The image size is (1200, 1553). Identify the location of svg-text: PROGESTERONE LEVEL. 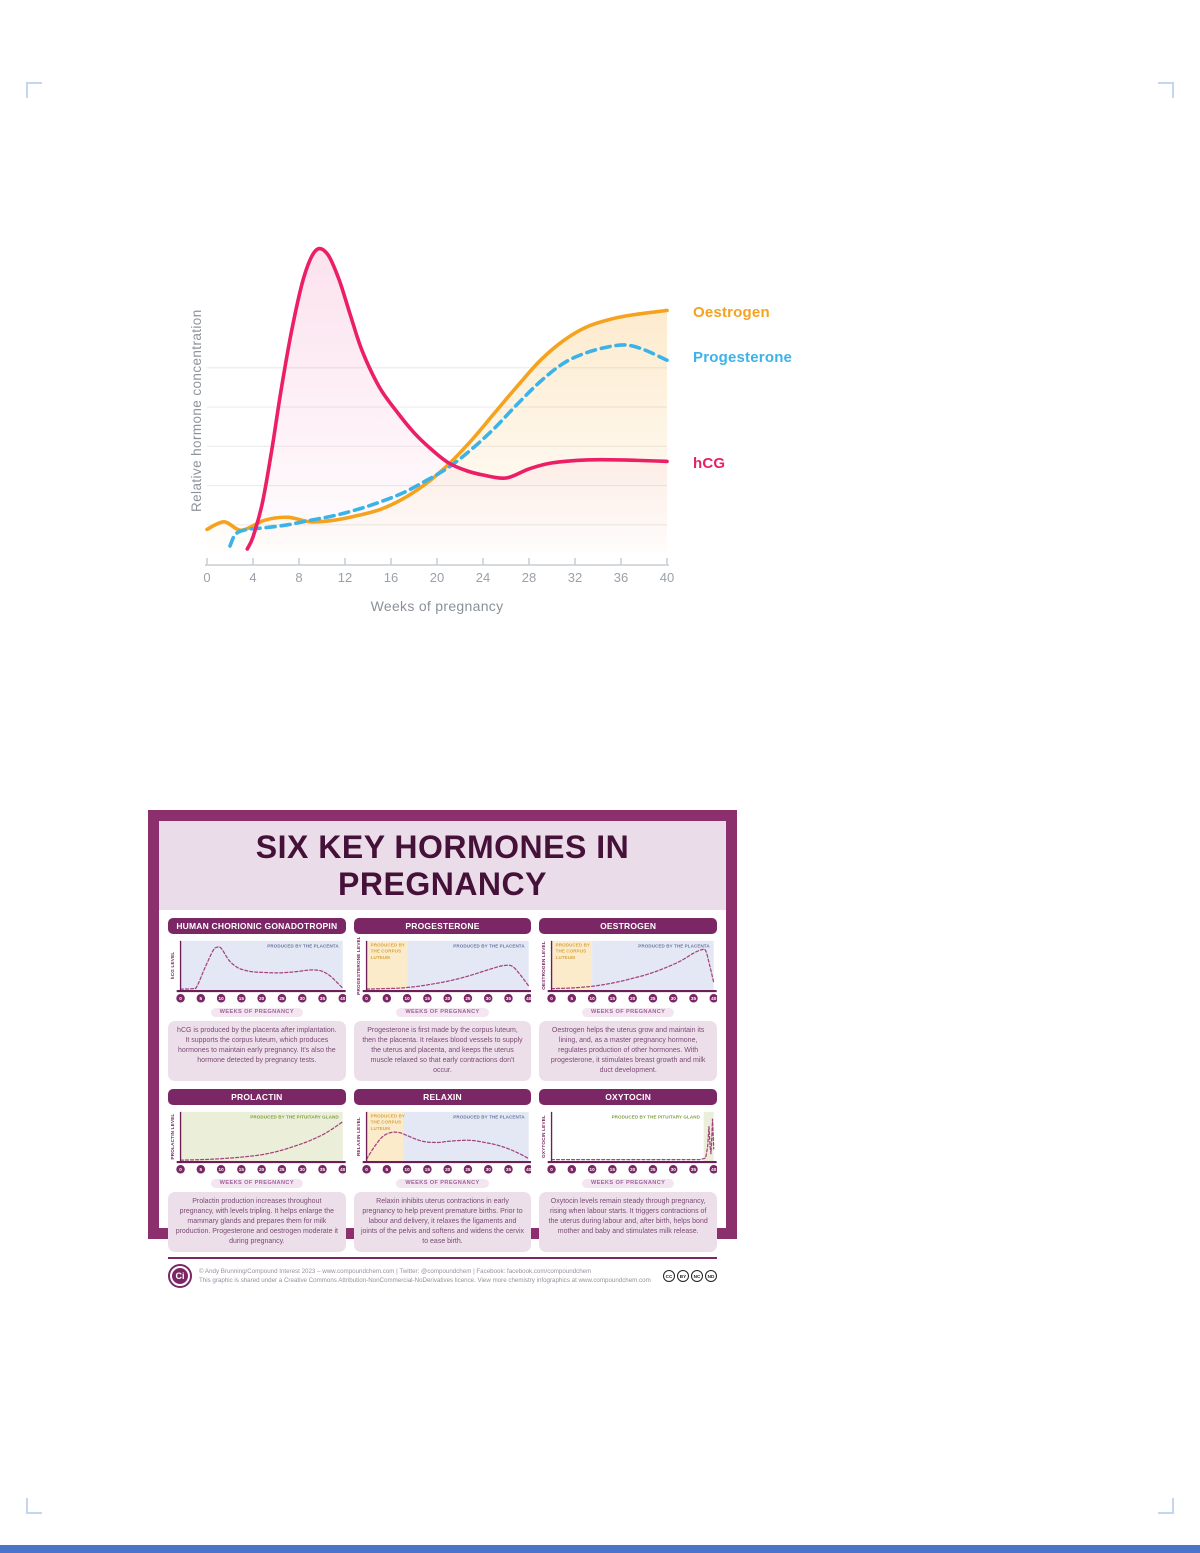
(357, 966).